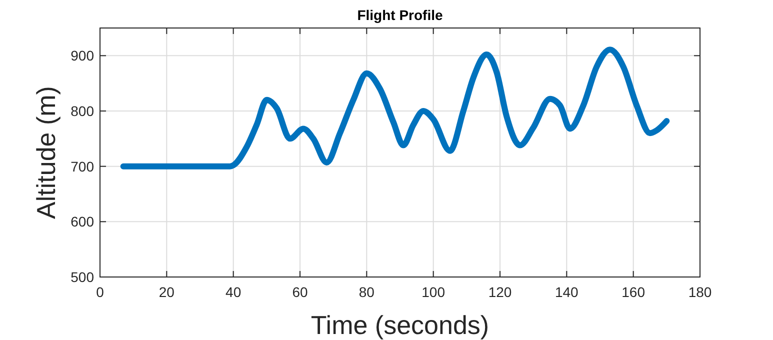  What do you see at coordinates (82, 222) in the screenshot?
I see `y-tick-label: 600` at bounding box center [82, 222].